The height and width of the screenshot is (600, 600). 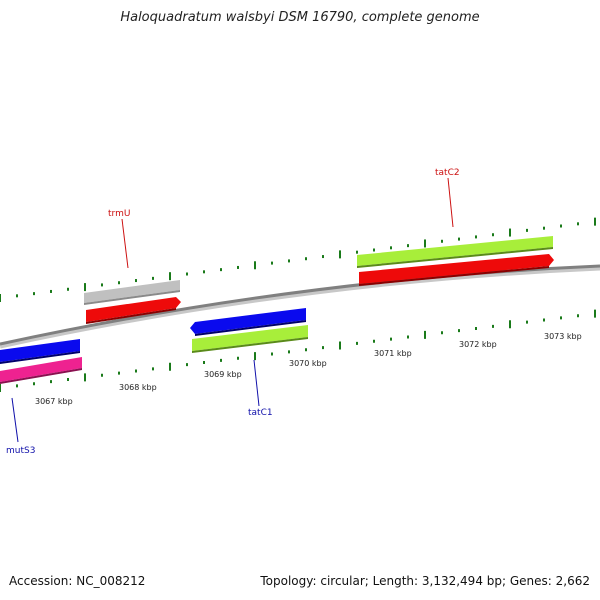 What do you see at coordinates (455, 252) in the screenshot?
I see `feature-tatC2-green` at bounding box center [455, 252].